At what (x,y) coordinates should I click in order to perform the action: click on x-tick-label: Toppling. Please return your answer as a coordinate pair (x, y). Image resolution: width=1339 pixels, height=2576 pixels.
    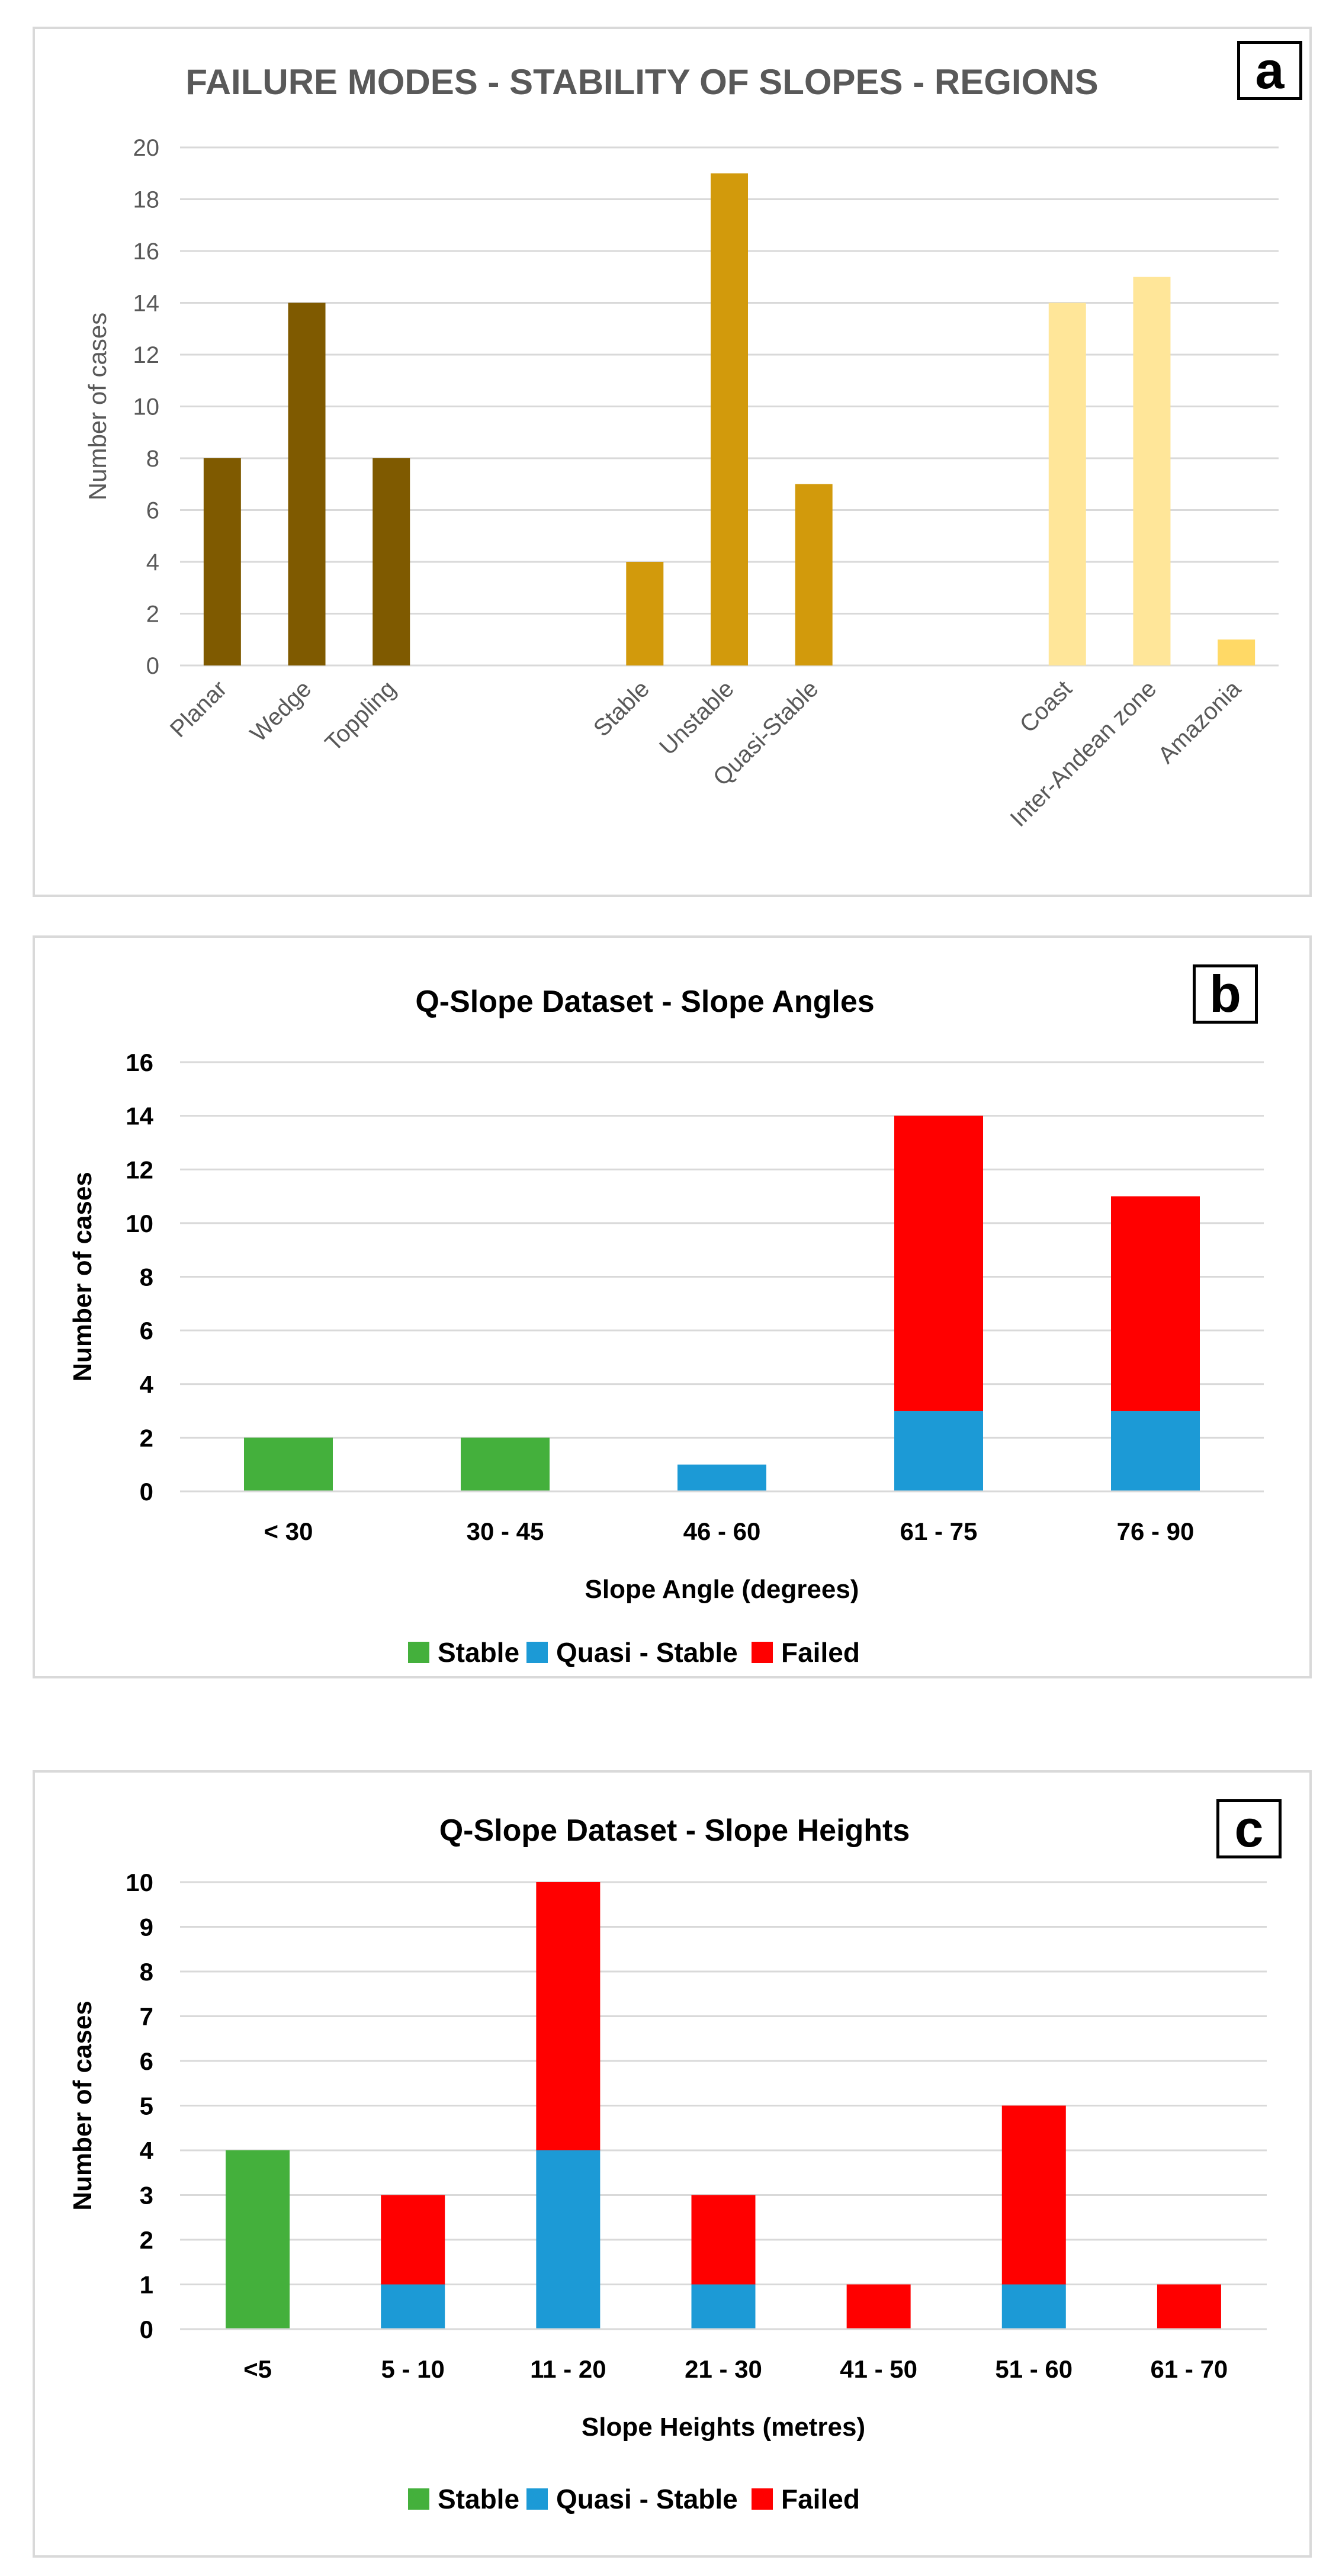
    Looking at the image, I should click on (360, 716).